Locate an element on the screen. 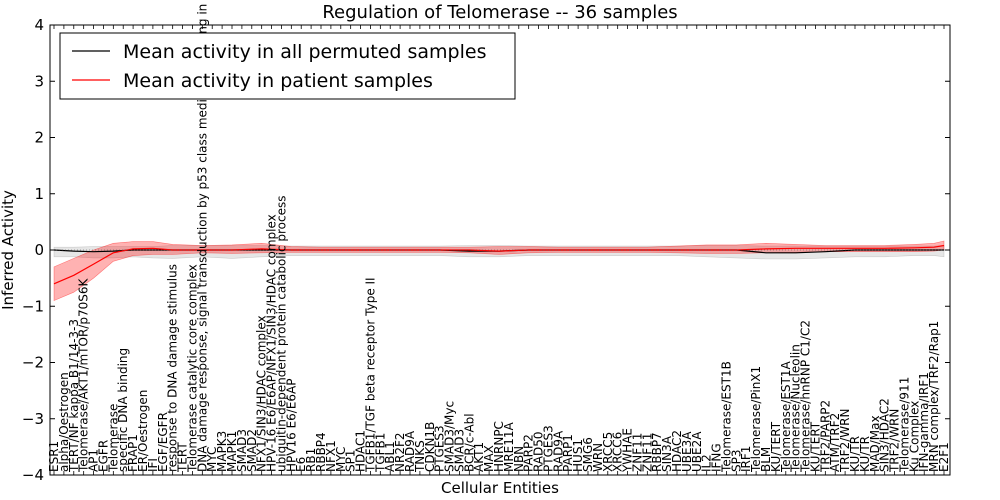 The width and height of the screenshot is (1000, 500). y-tick-label: 1 is located at coordinates (39, 194).